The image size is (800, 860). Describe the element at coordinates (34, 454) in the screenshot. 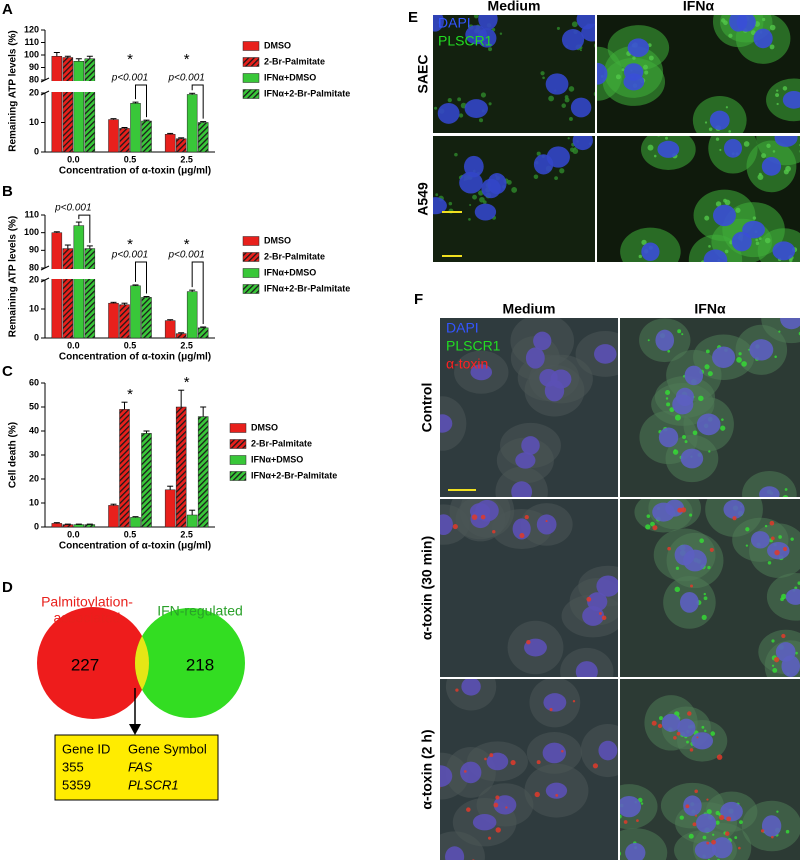

I see `y-tick-label: 30` at that location.